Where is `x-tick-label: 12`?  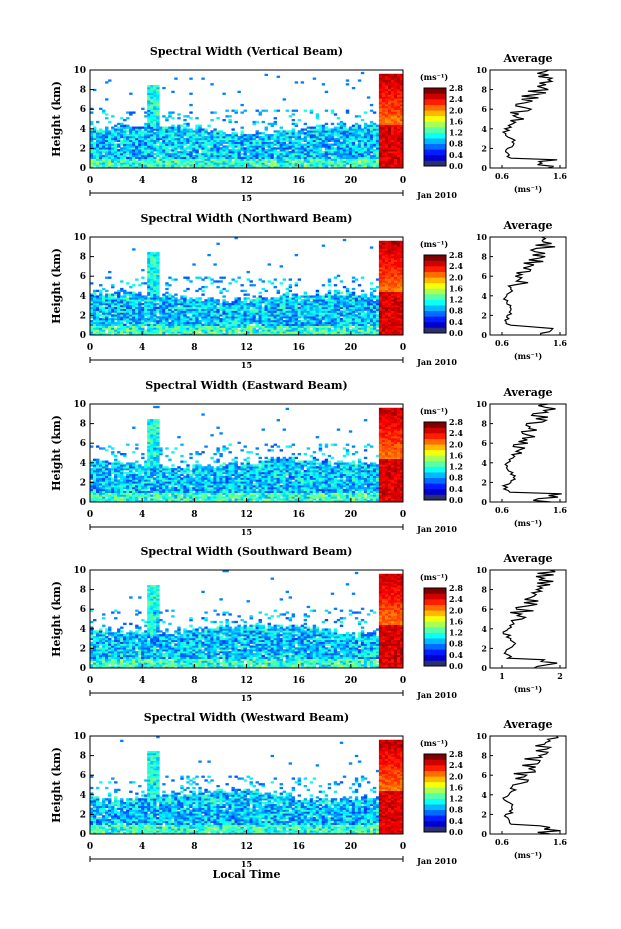
x-tick-label: 12 is located at coordinates (246, 181).